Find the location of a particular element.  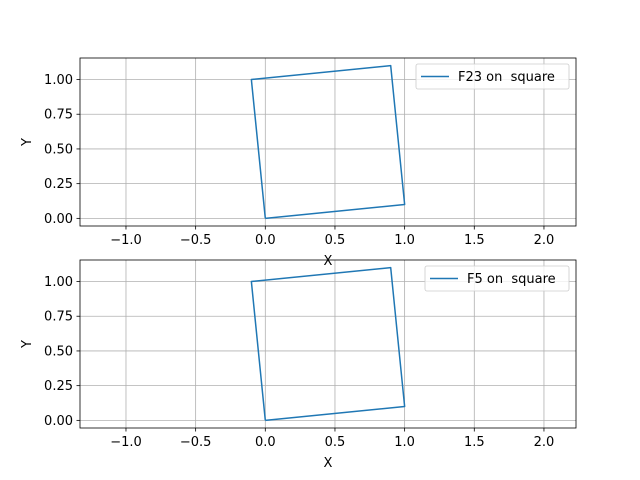

legend: F5 on square is located at coordinates (497, 278).